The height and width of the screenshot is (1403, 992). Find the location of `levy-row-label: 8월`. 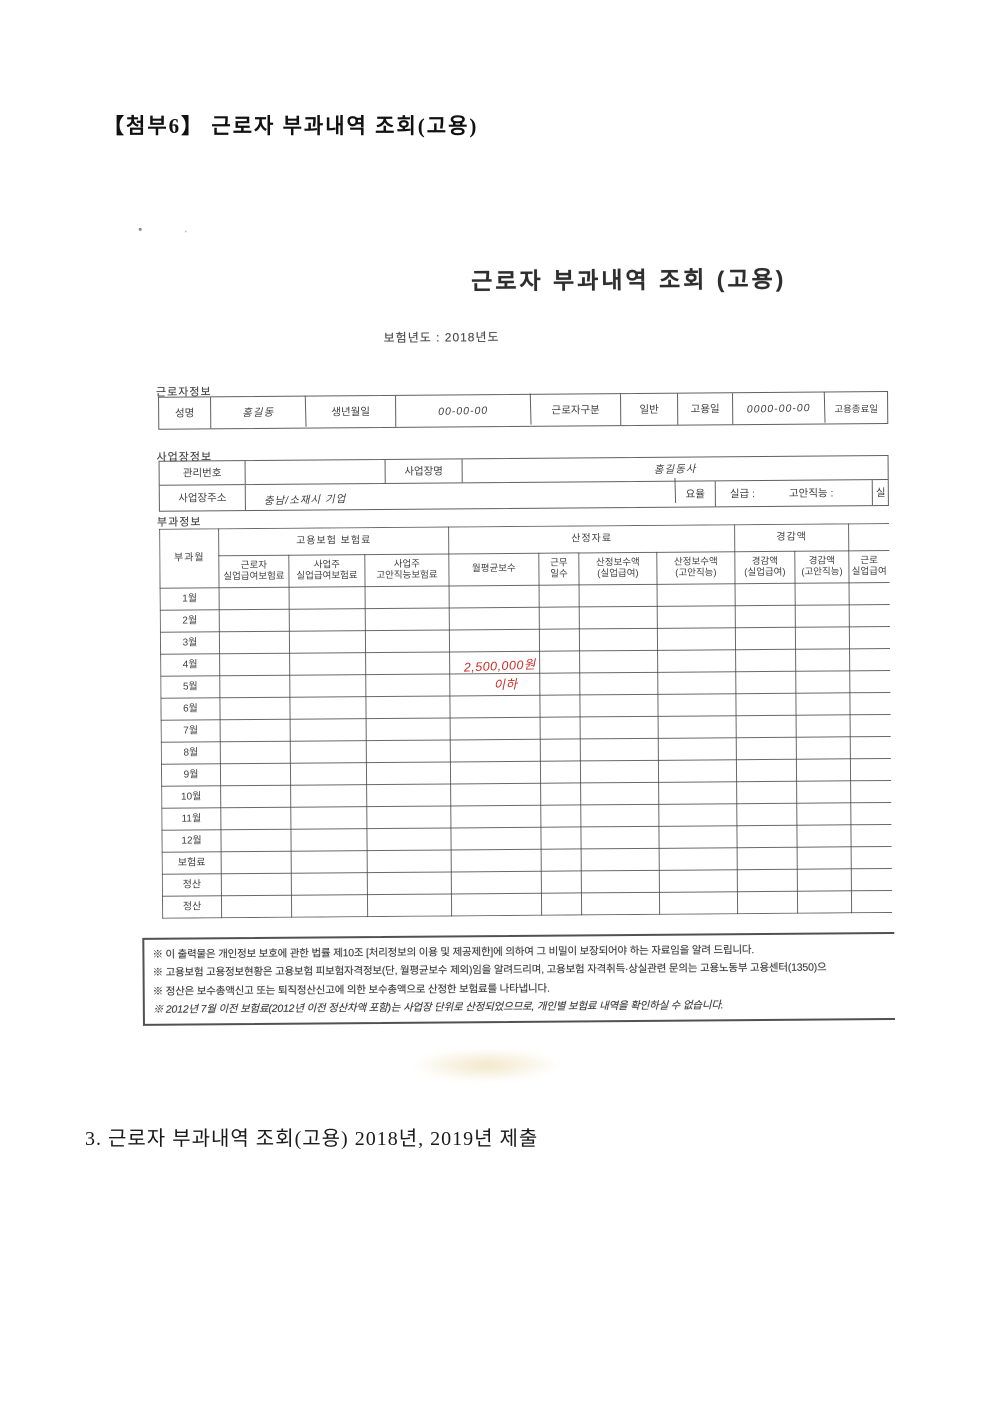

levy-row-label: 8월 is located at coordinates (191, 753).